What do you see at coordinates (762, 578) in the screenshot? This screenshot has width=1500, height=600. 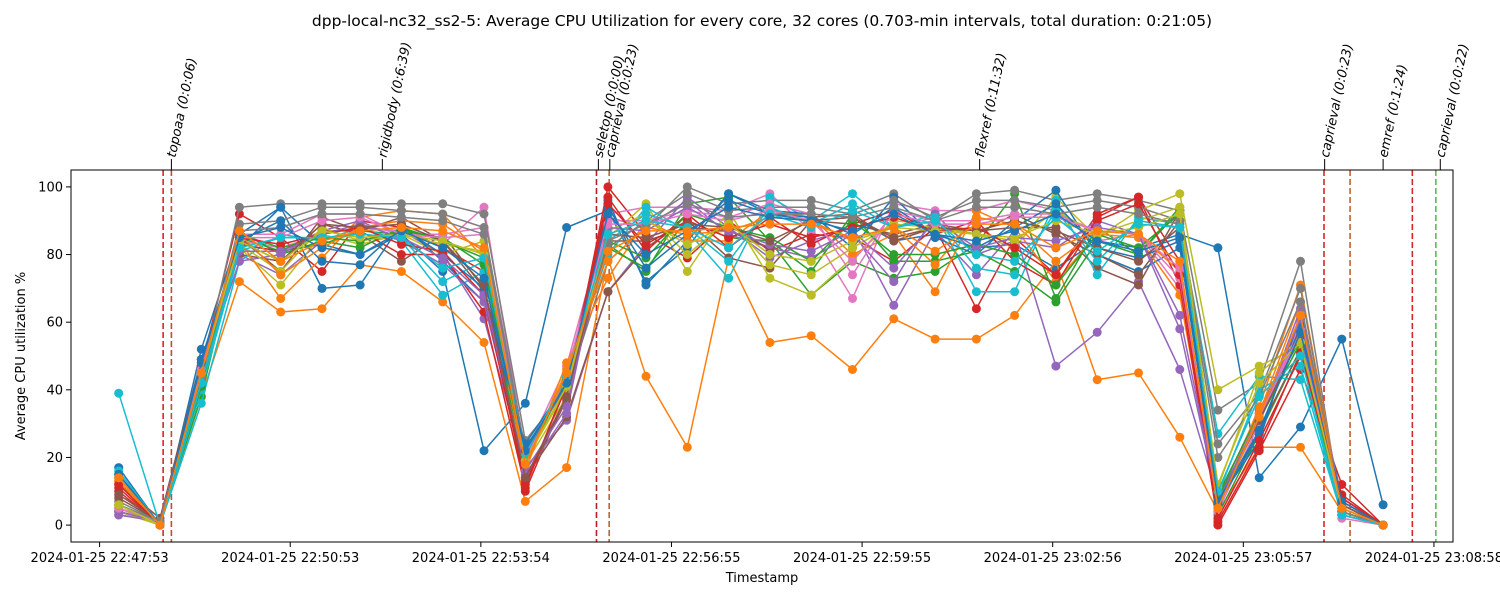 I see `x-axis-label: Timestamp` at bounding box center [762, 578].